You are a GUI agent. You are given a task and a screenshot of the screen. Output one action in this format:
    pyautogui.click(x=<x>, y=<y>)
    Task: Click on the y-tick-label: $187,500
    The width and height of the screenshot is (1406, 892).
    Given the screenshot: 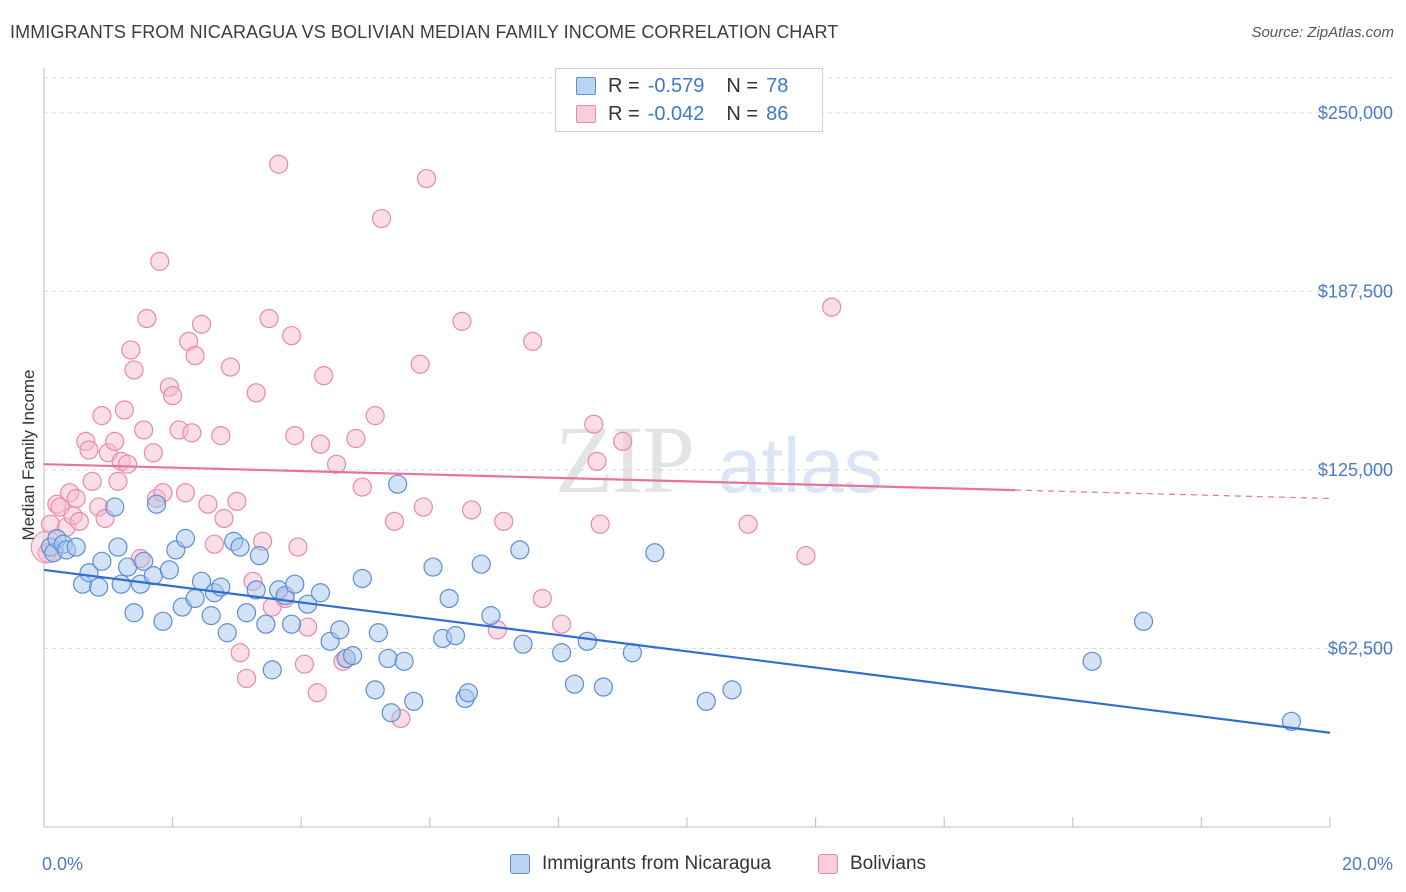 What is the action you would take?
    pyautogui.click(x=1355, y=291)
    